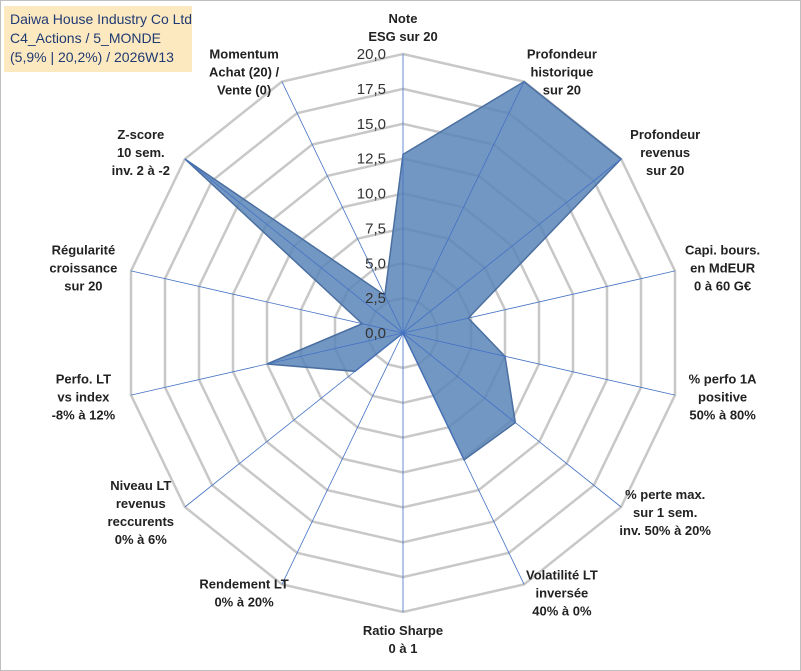 The image size is (801, 671). Describe the element at coordinates (141, 512) in the screenshot. I see `axis-label: Niveau LT revenus reccurents 0% à 6%` at that location.